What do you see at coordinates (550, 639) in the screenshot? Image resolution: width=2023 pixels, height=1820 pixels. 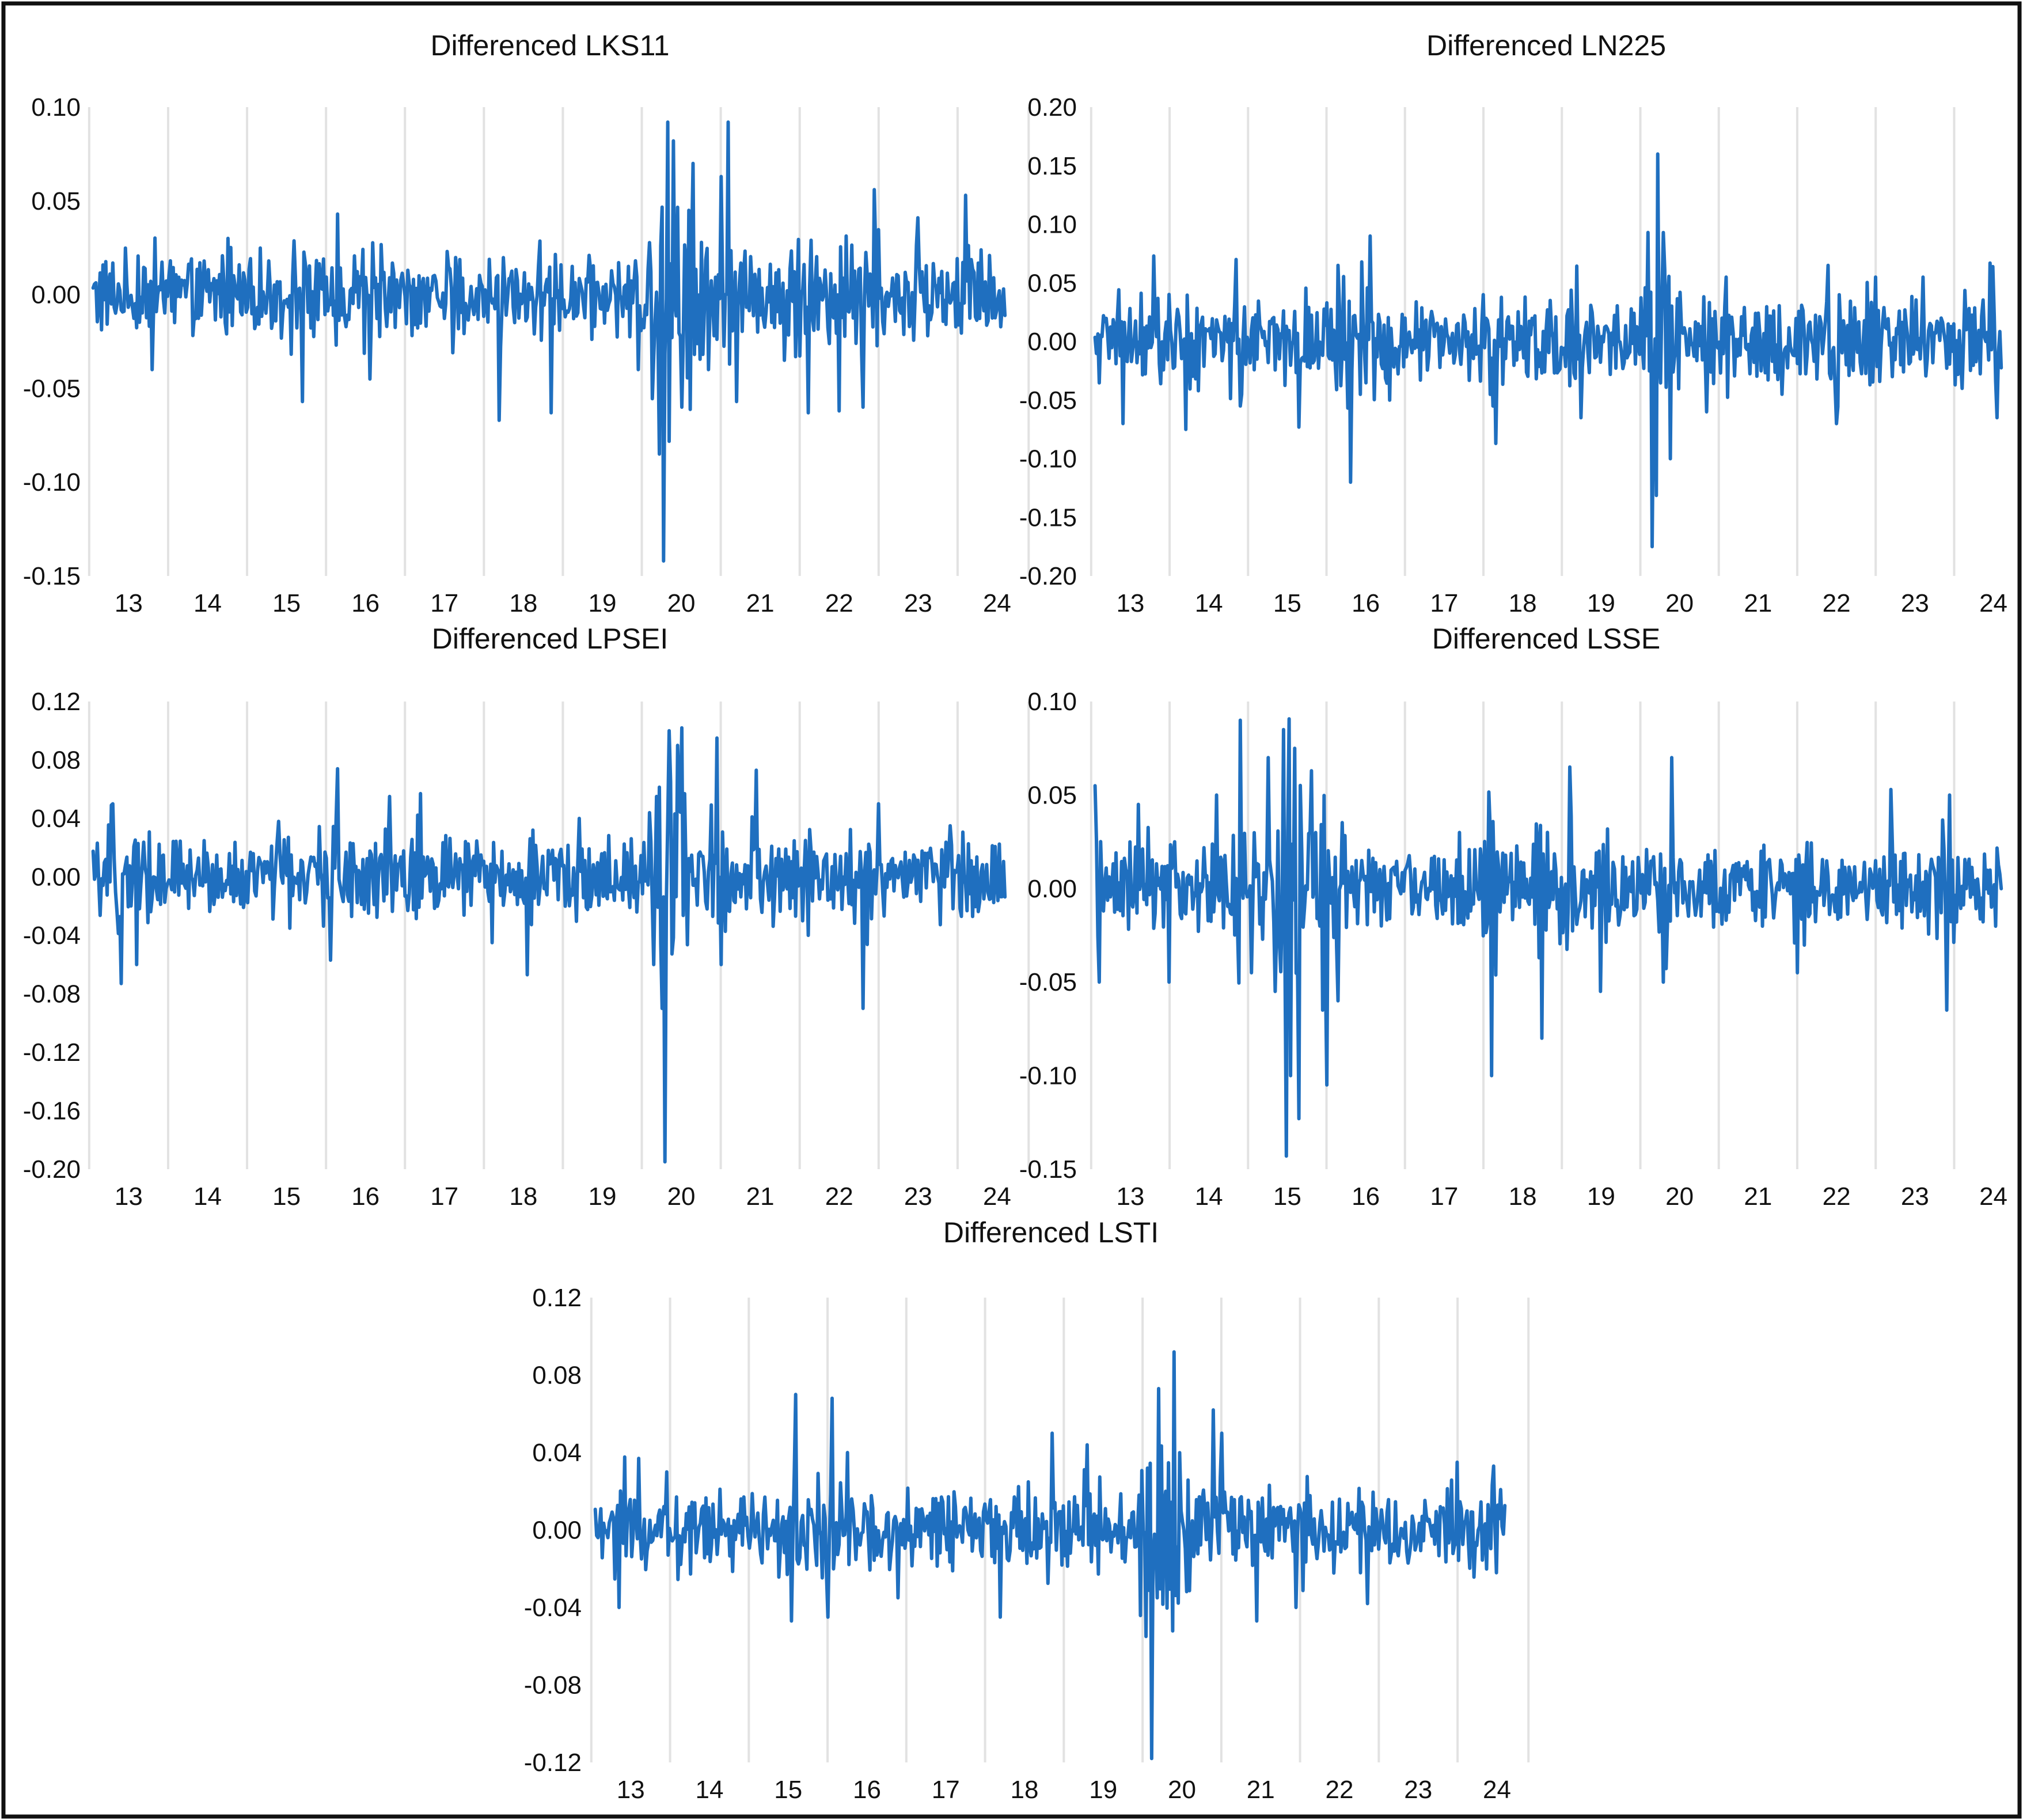 I see `chart-title: Differenced LPSEI` at bounding box center [550, 639].